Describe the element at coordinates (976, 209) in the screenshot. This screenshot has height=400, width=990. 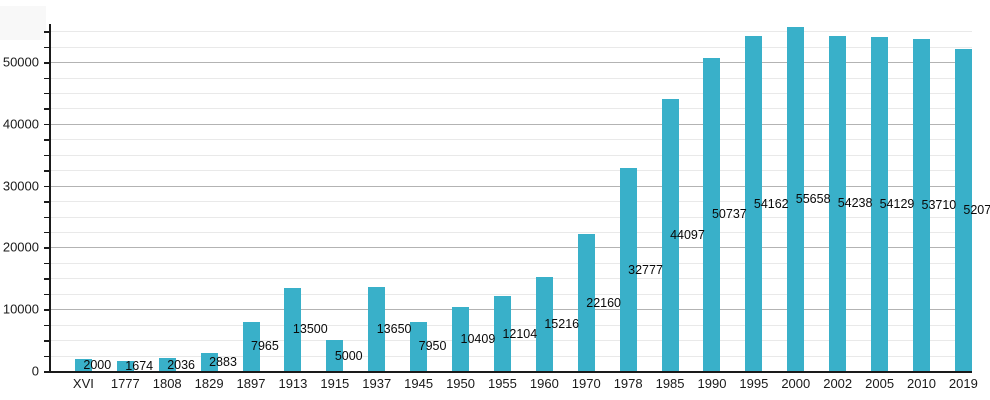
I see `bar-value-label: 52071` at that location.